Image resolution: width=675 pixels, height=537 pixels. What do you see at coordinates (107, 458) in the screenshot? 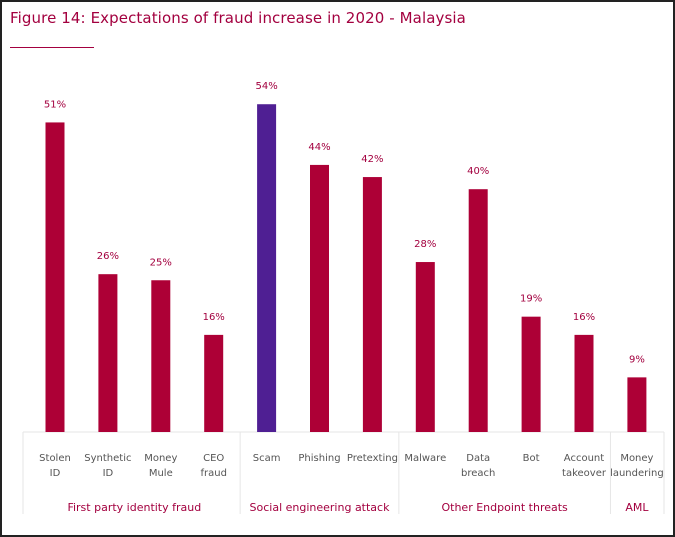
I see `category-label: Synthetic` at bounding box center [107, 458].